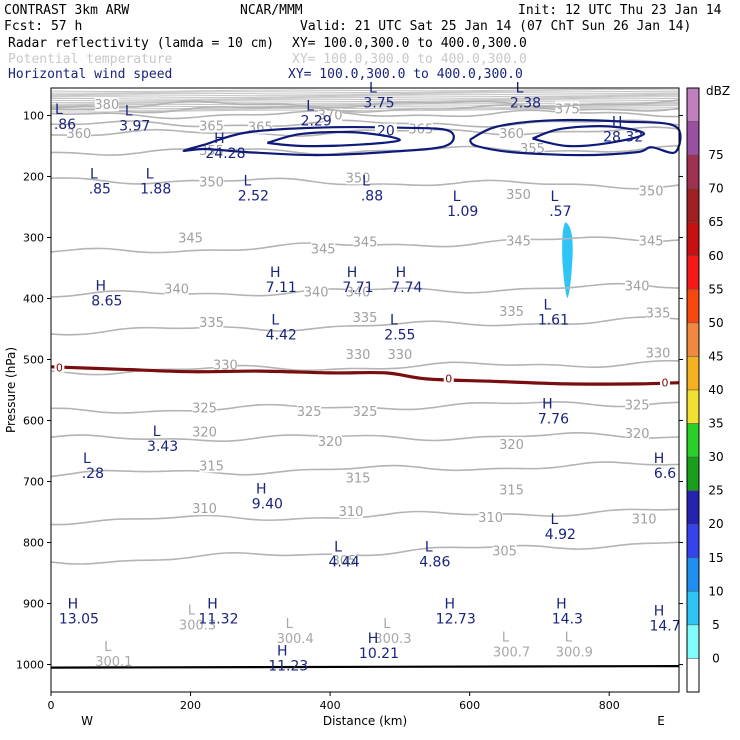 This screenshot has height=740, width=740. Describe the element at coordinates (623, 137) in the screenshot. I see `wind-extremum-value: 28.32` at that location.